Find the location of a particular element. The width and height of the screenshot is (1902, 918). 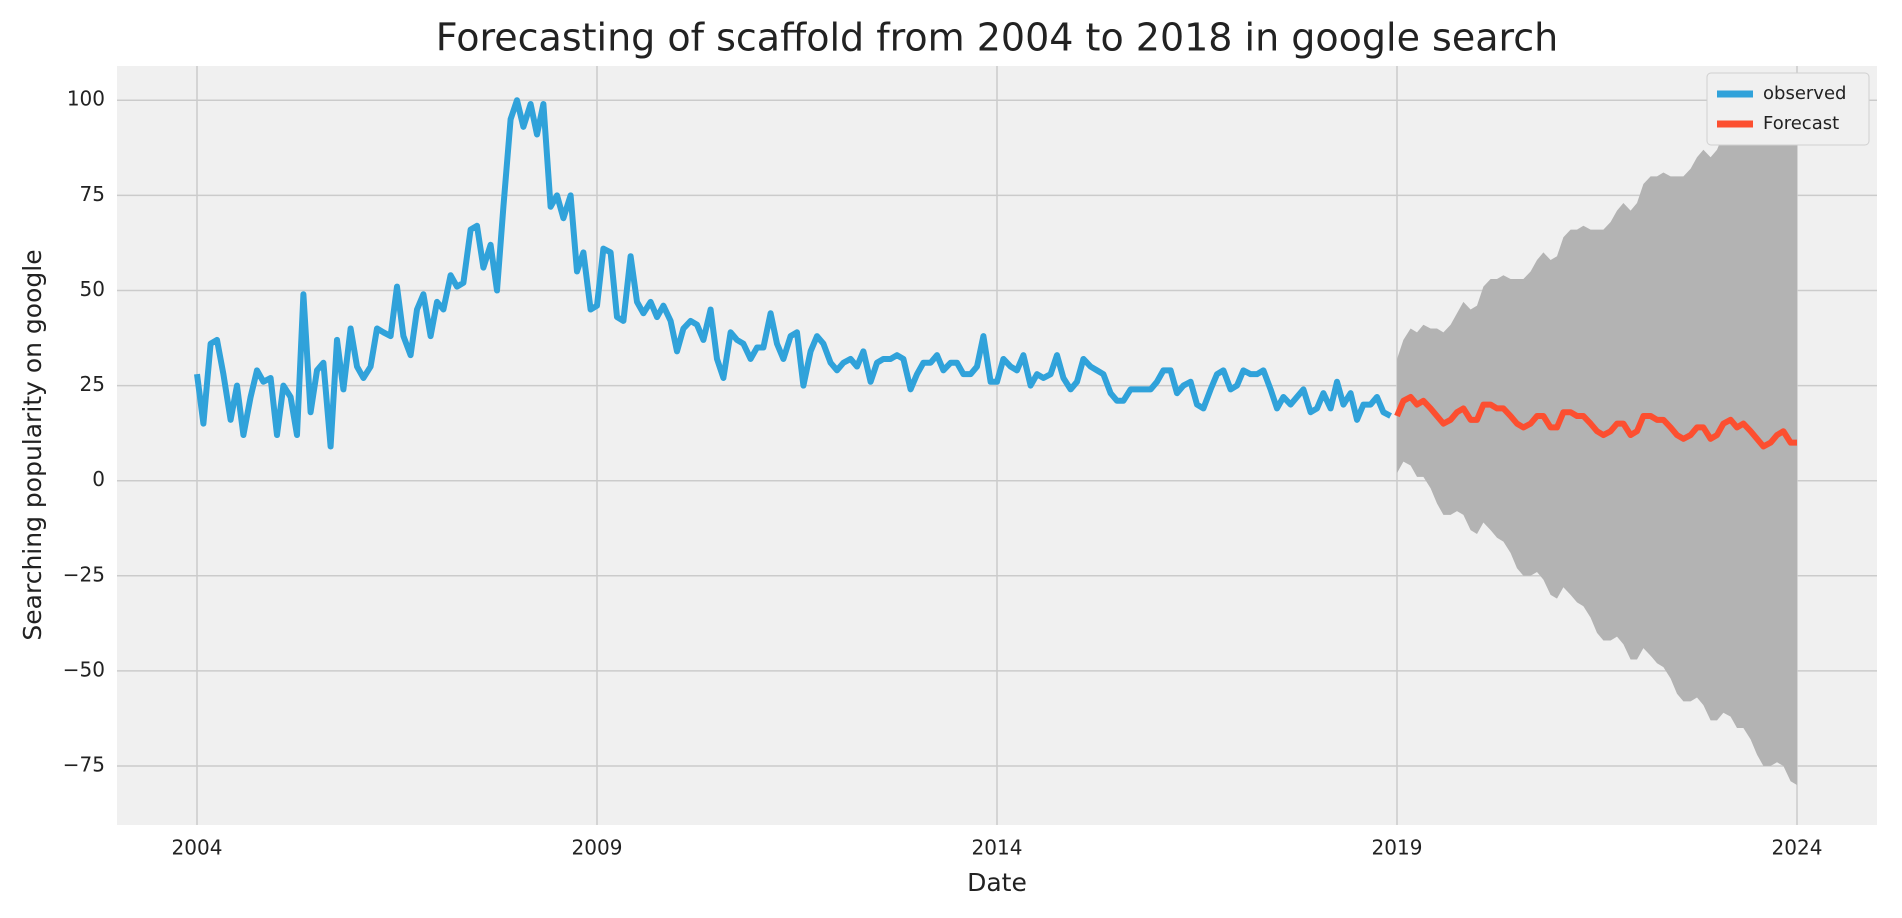

y-tick-label: −25 is located at coordinates (84, 574).